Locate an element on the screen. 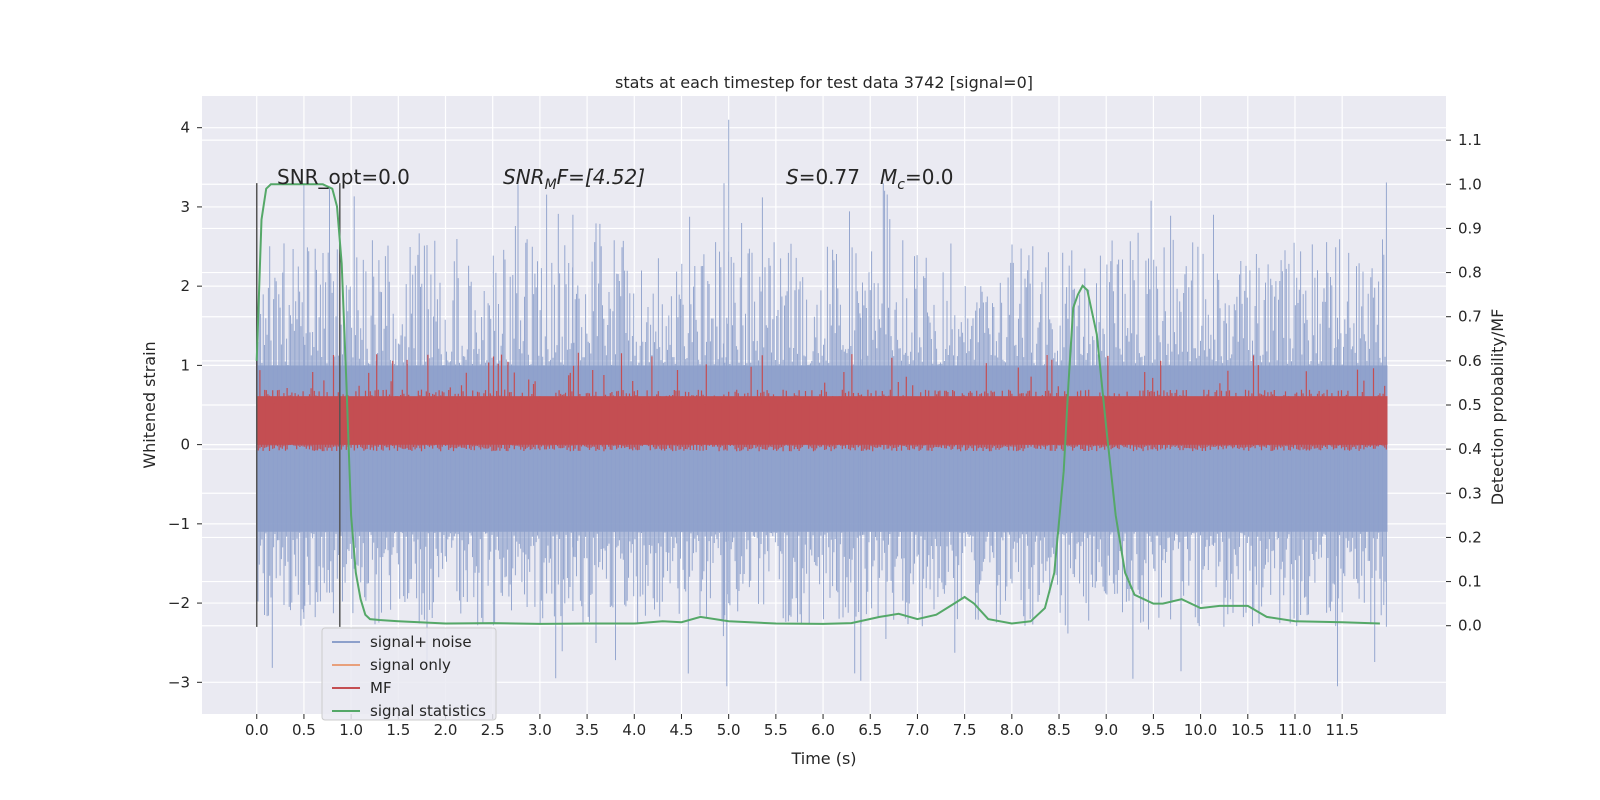 The width and height of the screenshot is (1600, 800). x-tick-label: 10.0 is located at coordinates (1200, 730).